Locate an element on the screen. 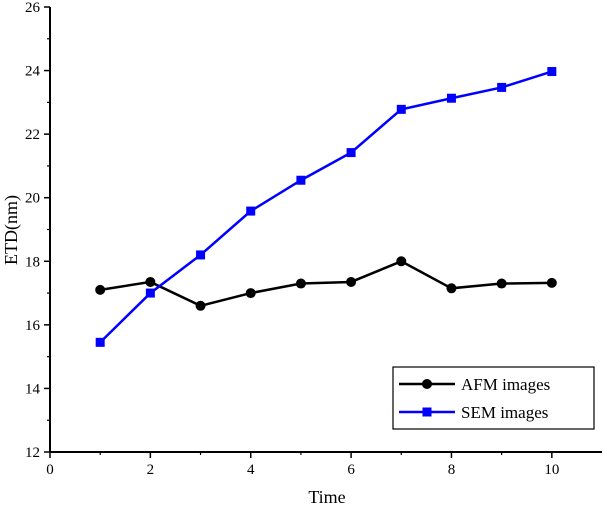  legend: AFM images SEM images is located at coordinates (493, 398).